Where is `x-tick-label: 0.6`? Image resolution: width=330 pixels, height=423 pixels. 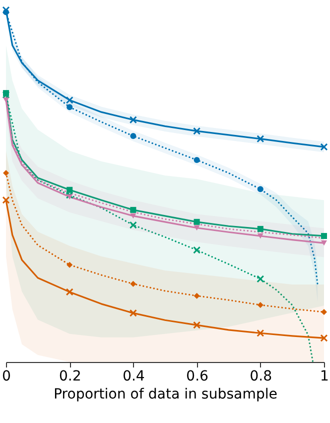
x-tick-label: 0.6 is located at coordinates (197, 376).